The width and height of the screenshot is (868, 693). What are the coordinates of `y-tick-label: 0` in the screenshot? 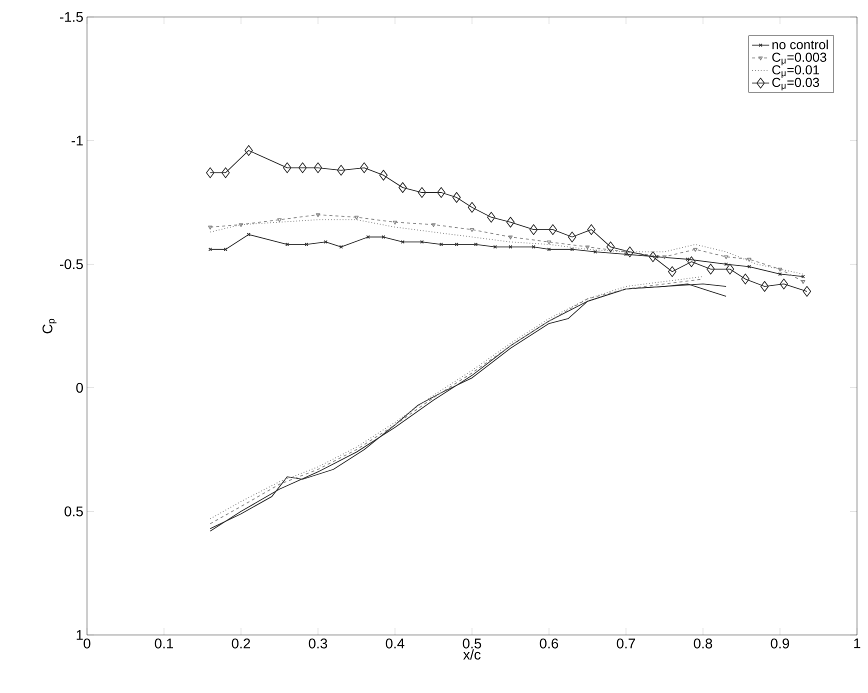 It's located at (79, 387).